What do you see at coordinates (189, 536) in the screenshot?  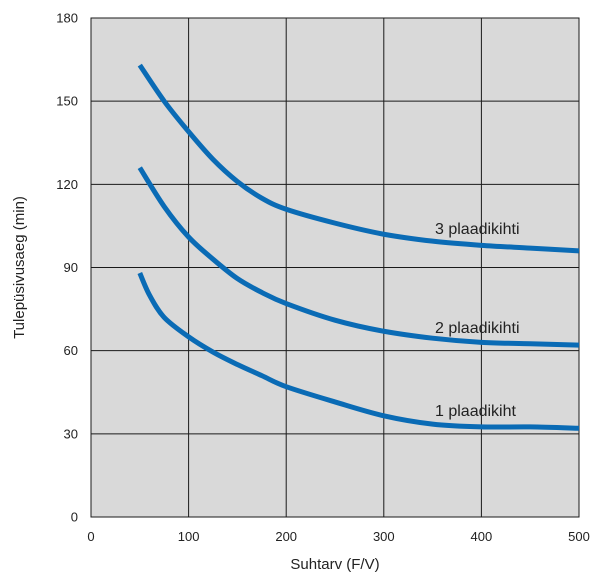 I see `x-tick-label-1: 100` at bounding box center [189, 536].